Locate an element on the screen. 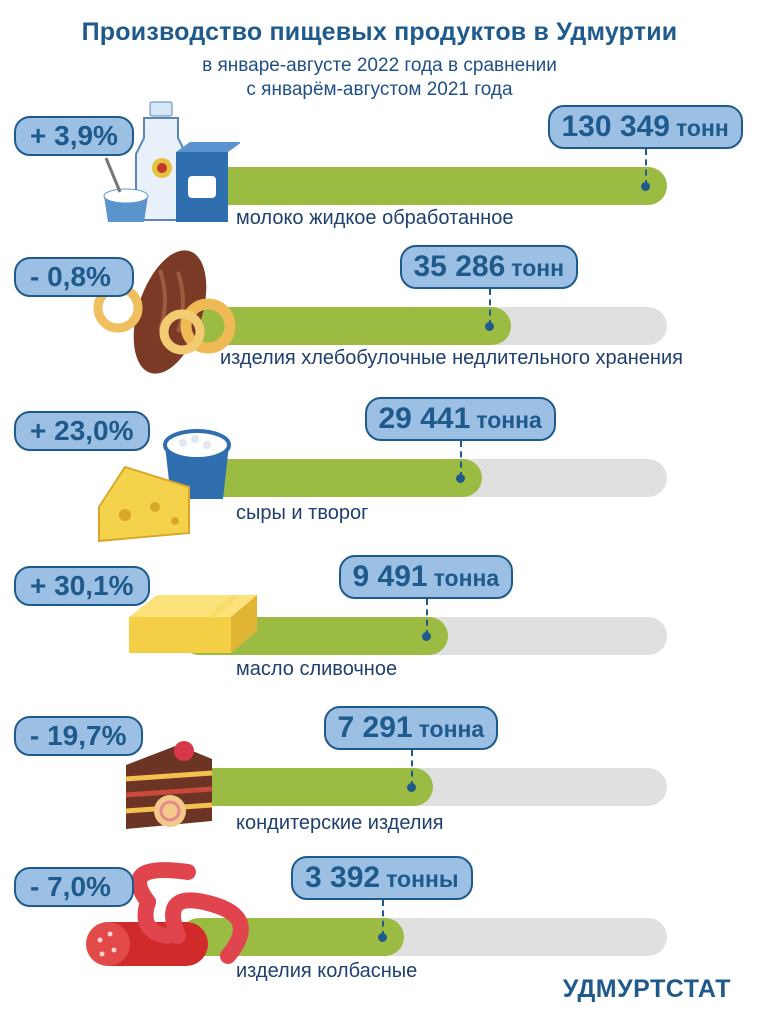 This screenshot has width=759, height=1024. value-badge: 130 349 тонн is located at coordinates (645, 127).